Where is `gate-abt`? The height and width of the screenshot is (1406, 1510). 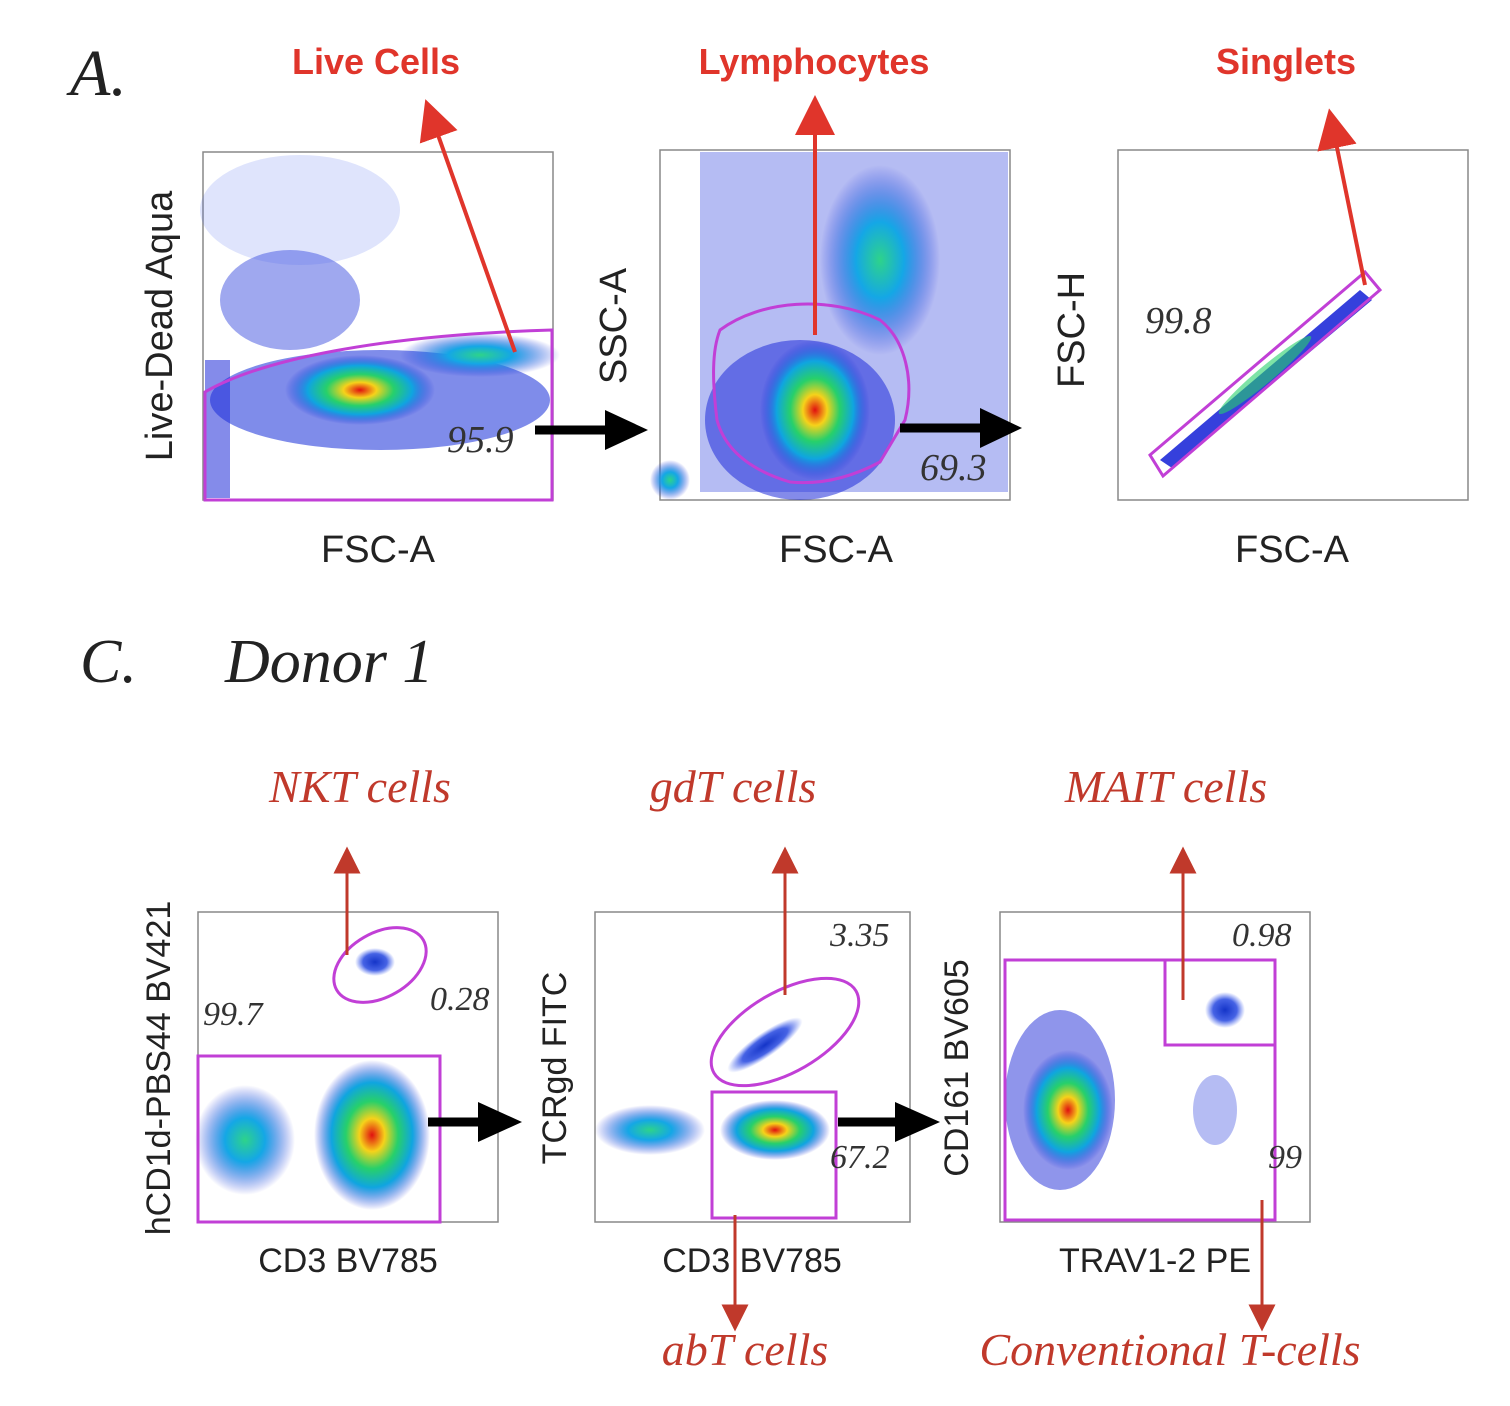 gate-abt is located at coordinates (774, 1155).